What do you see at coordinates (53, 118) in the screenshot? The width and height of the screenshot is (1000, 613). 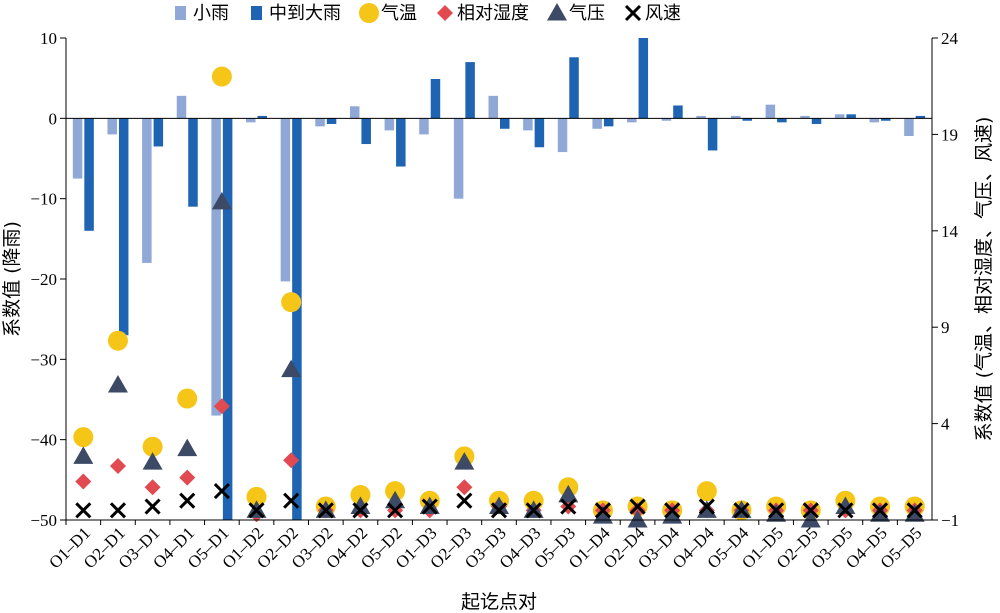 I see `y-left-tick-label: 0` at bounding box center [53, 118].